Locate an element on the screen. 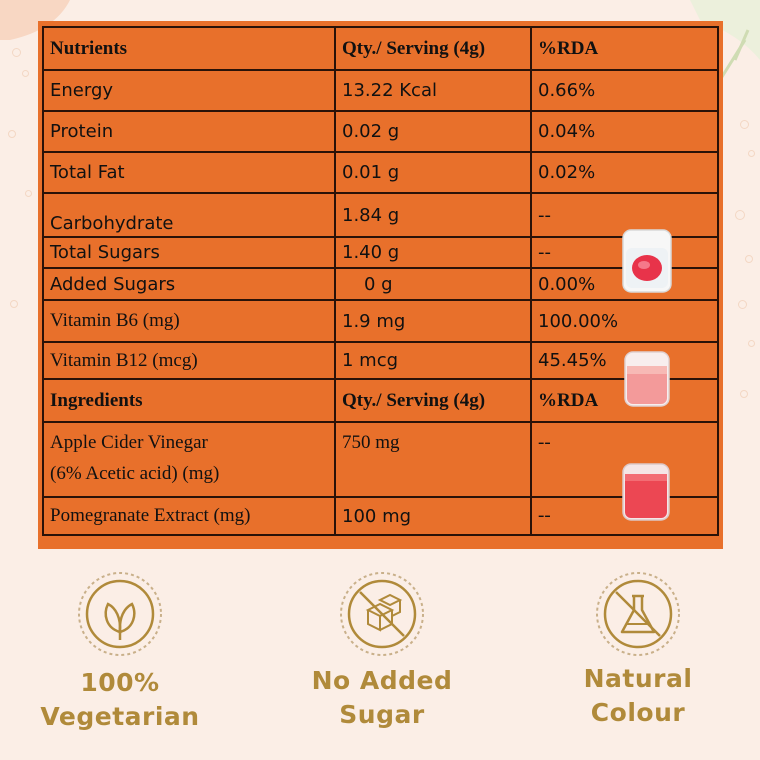  leaf-icon is located at coordinates (120, 614).